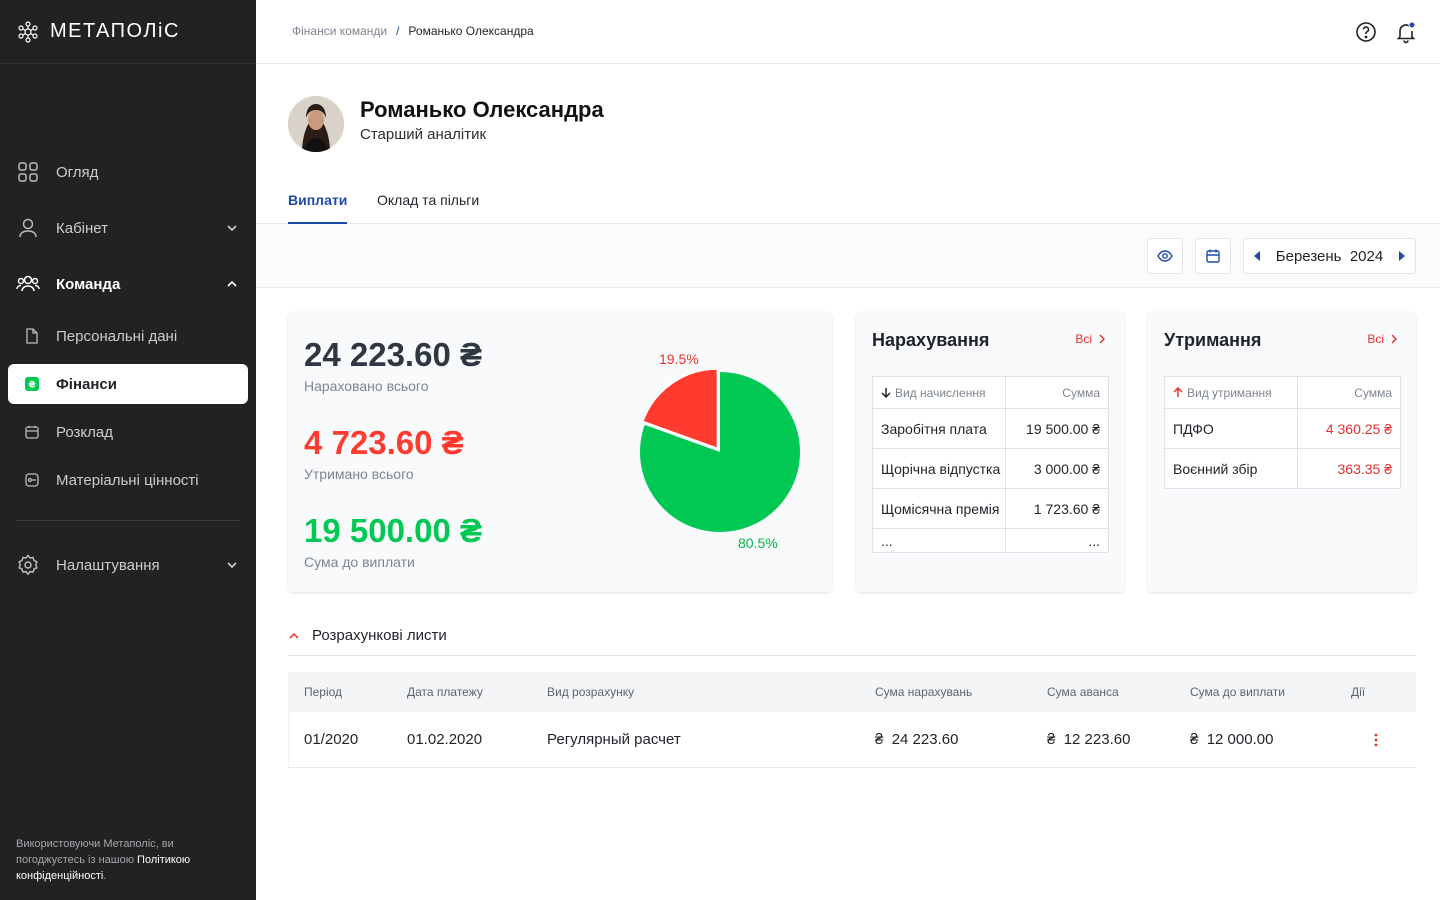  I want to click on sidebar-subitem-label: Матеріальні цінності, so click(127, 480).